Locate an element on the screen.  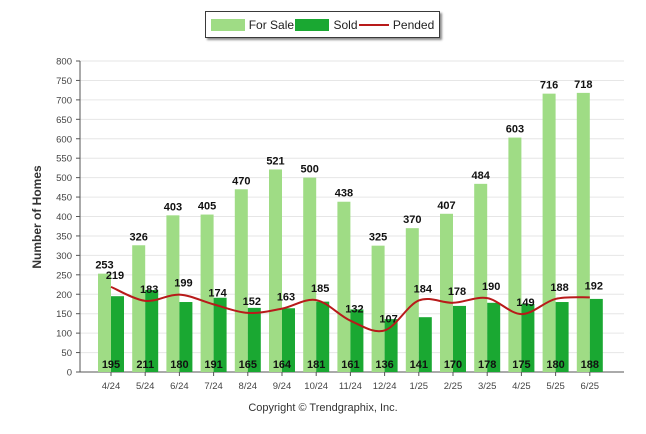
x-tick-label: 8/24 is located at coordinates (248, 386).